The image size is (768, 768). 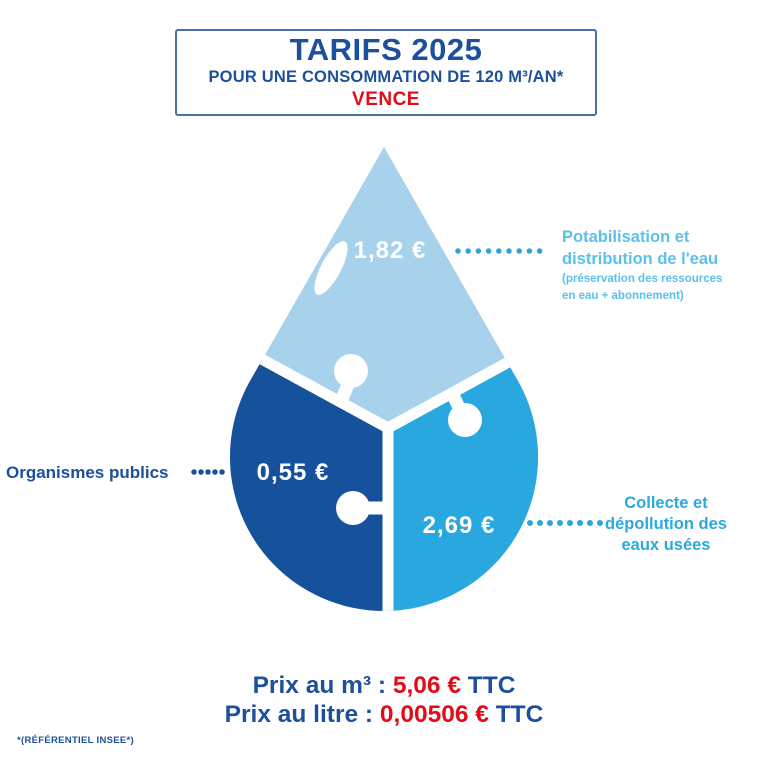 What do you see at coordinates (666, 503) in the screenshot?
I see `label-collecte-line1: Collecte et` at bounding box center [666, 503].